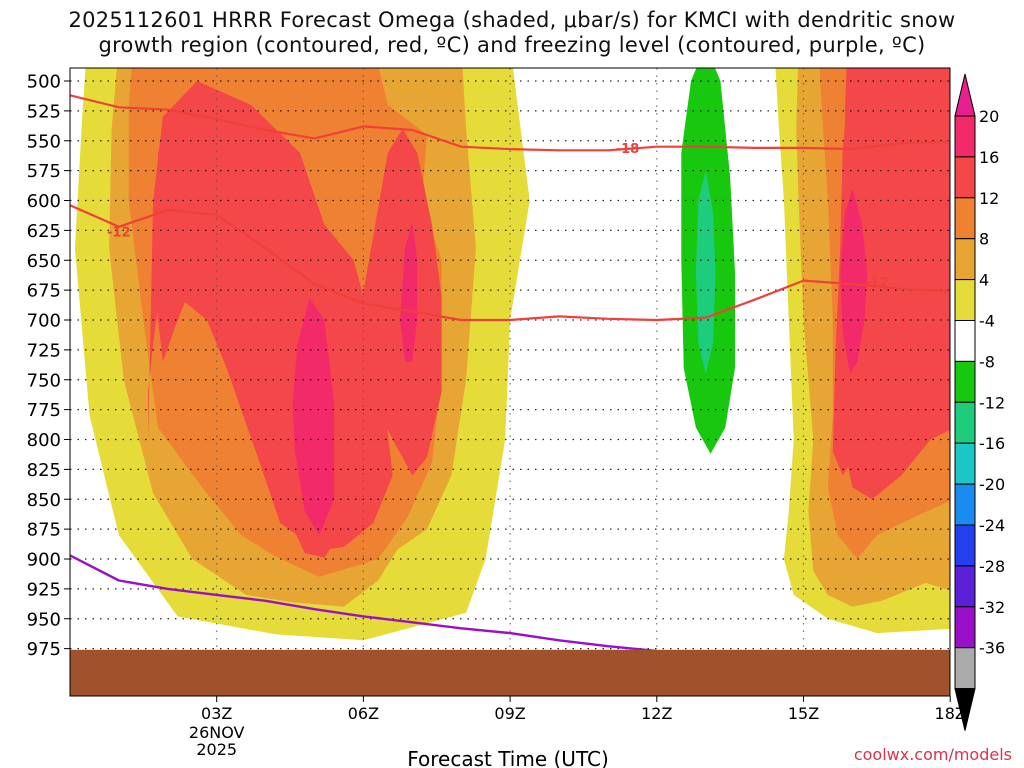 This screenshot has width=1024, height=768. What do you see at coordinates (950, 713) in the screenshot?
I see `x-tick-label: 18Z` at bounding box center [950, 713].